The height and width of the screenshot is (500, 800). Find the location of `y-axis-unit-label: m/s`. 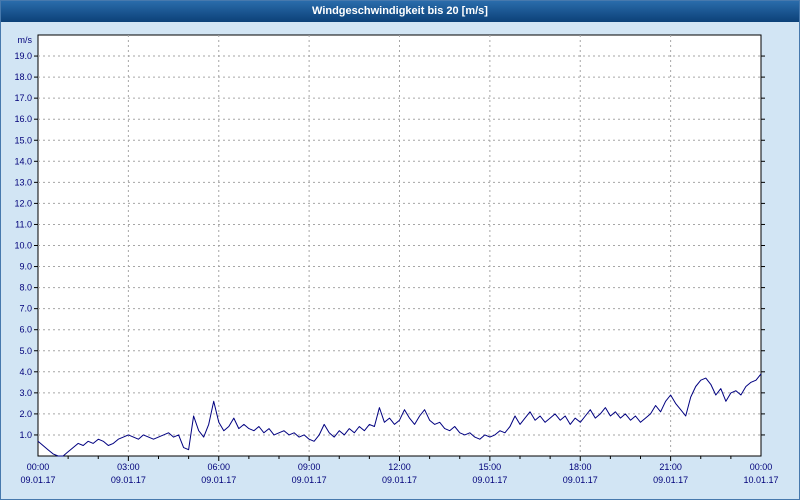

y-axis-unit-label: m/s is located at coordinates (25, 40).